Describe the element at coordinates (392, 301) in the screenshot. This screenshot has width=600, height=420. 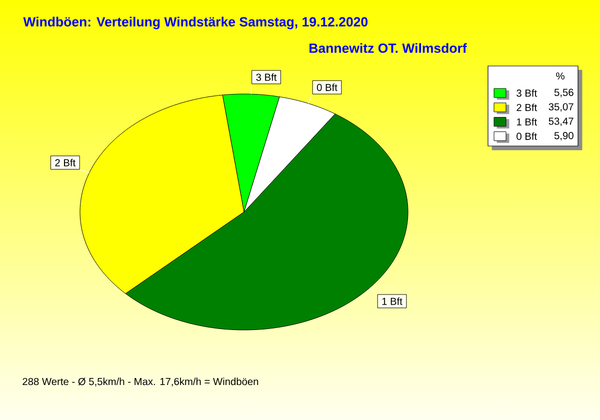
I see `slice-label: 1 Bft` at that location.